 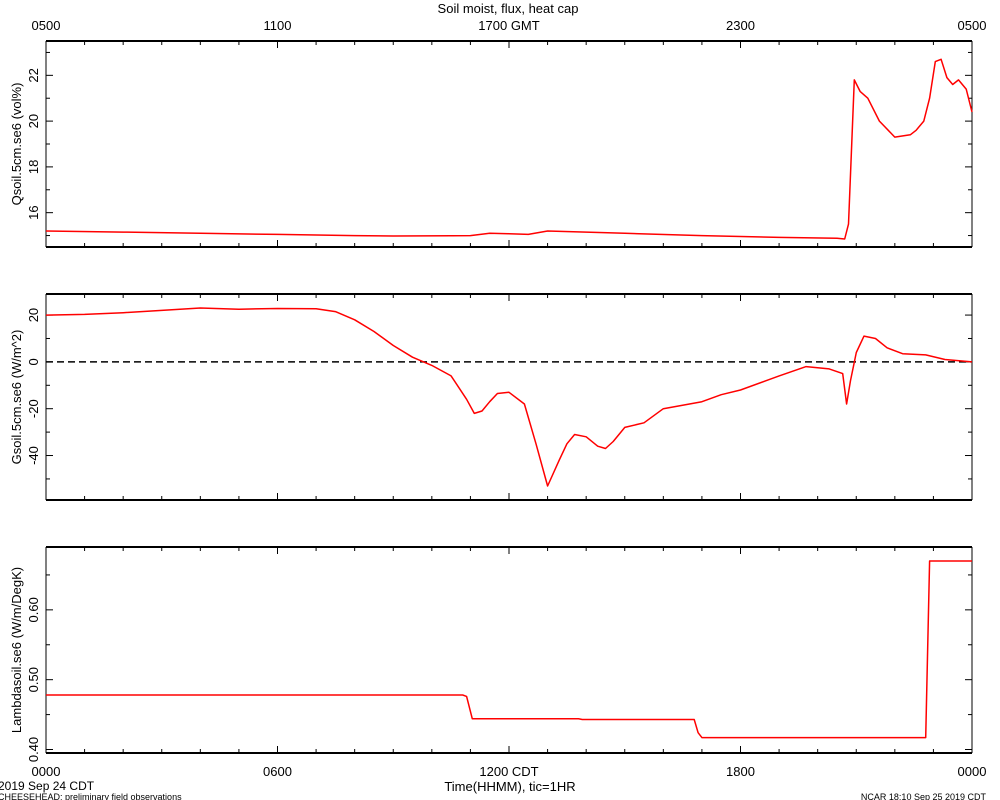 I want to click on y-tick-label: 16, so click(x=33, y=212).